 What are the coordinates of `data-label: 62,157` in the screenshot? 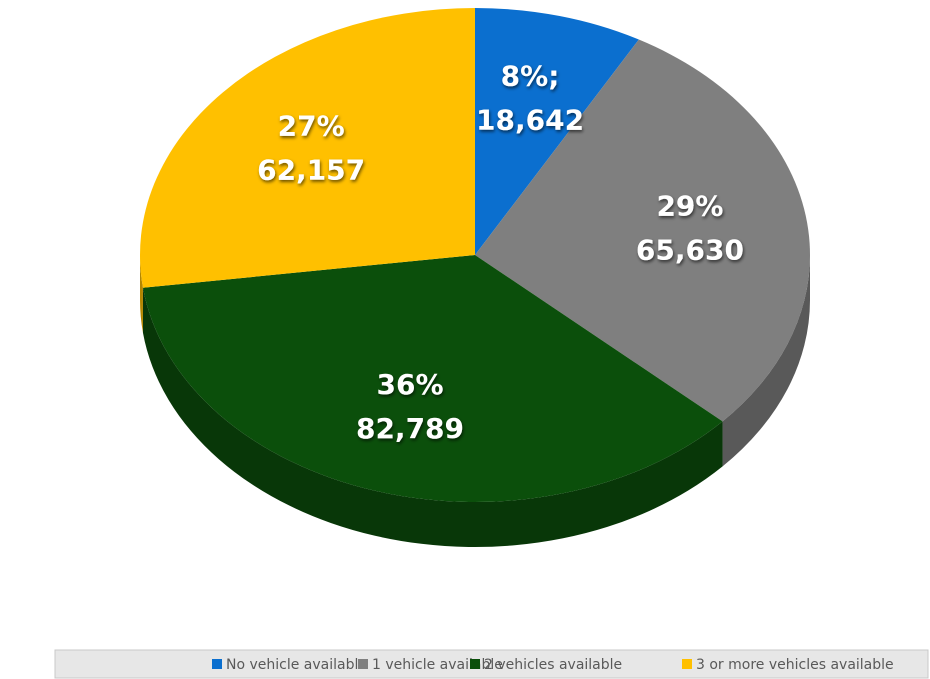 It's located at (311, 169).